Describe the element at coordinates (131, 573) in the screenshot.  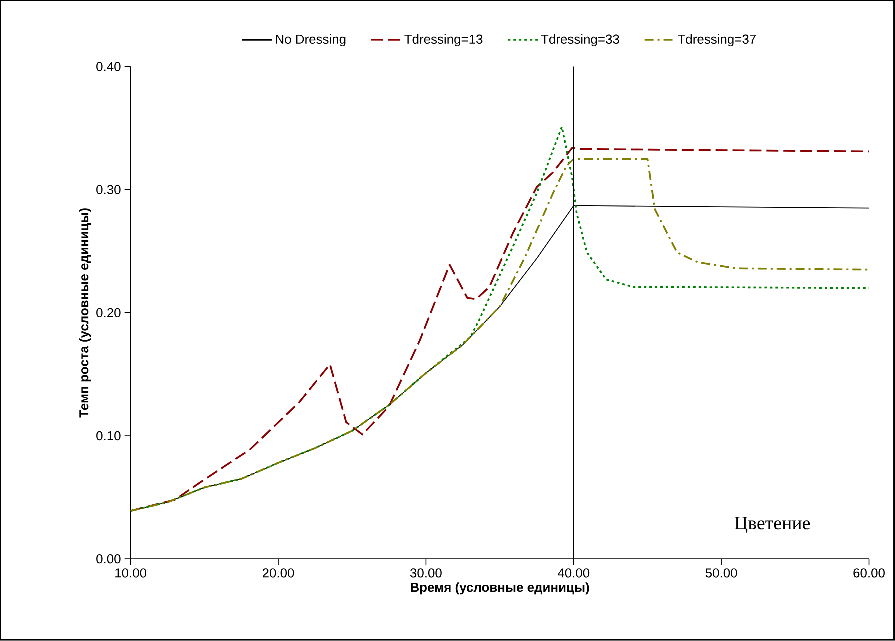
I see `x-tick-label: 10.00` at that location.